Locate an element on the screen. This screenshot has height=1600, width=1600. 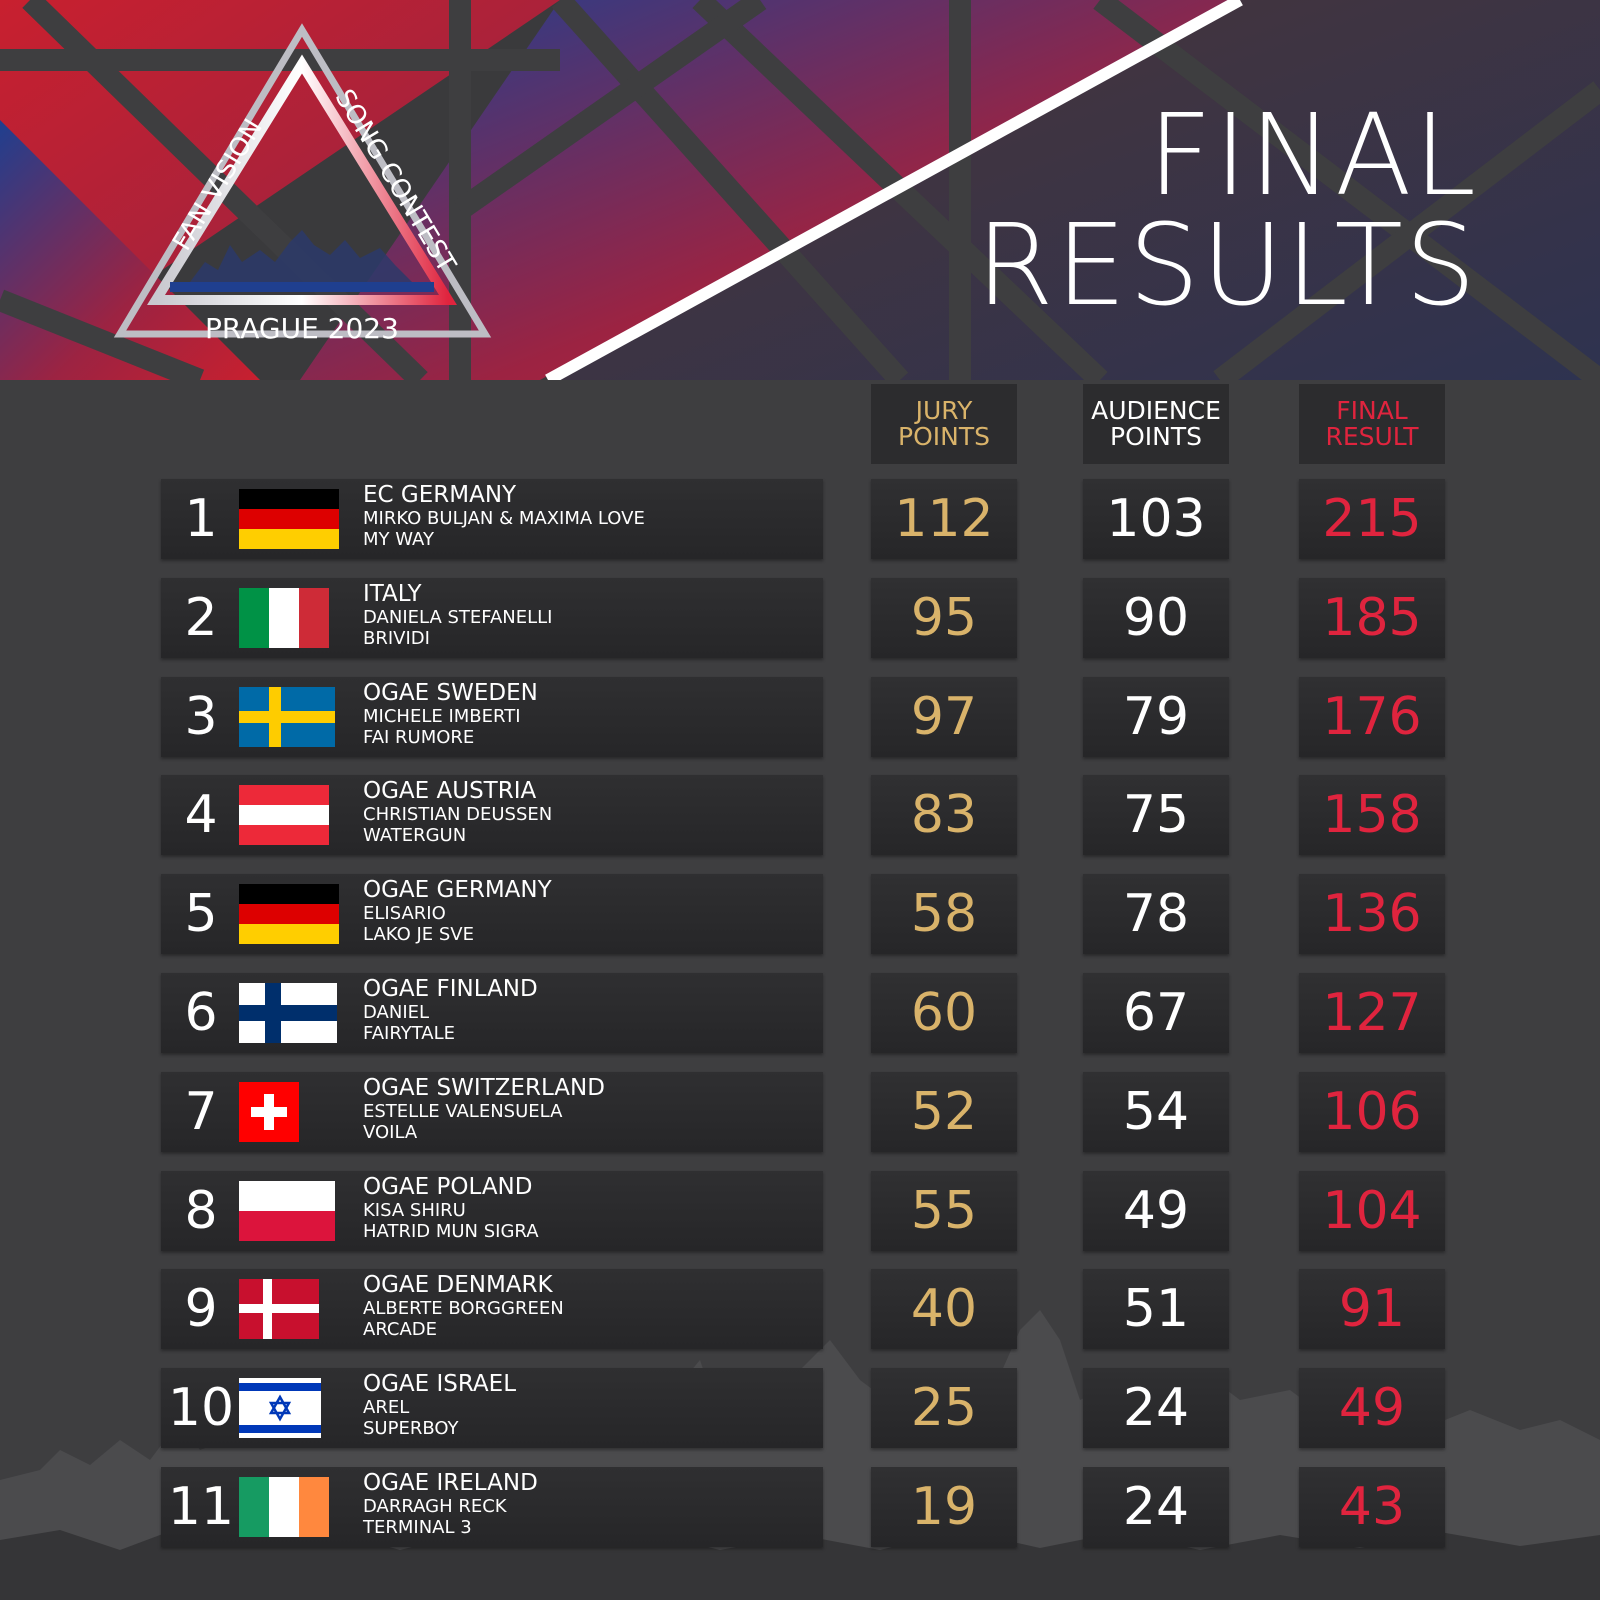
rank-number: 11 is located at coordinates (201, 1507).